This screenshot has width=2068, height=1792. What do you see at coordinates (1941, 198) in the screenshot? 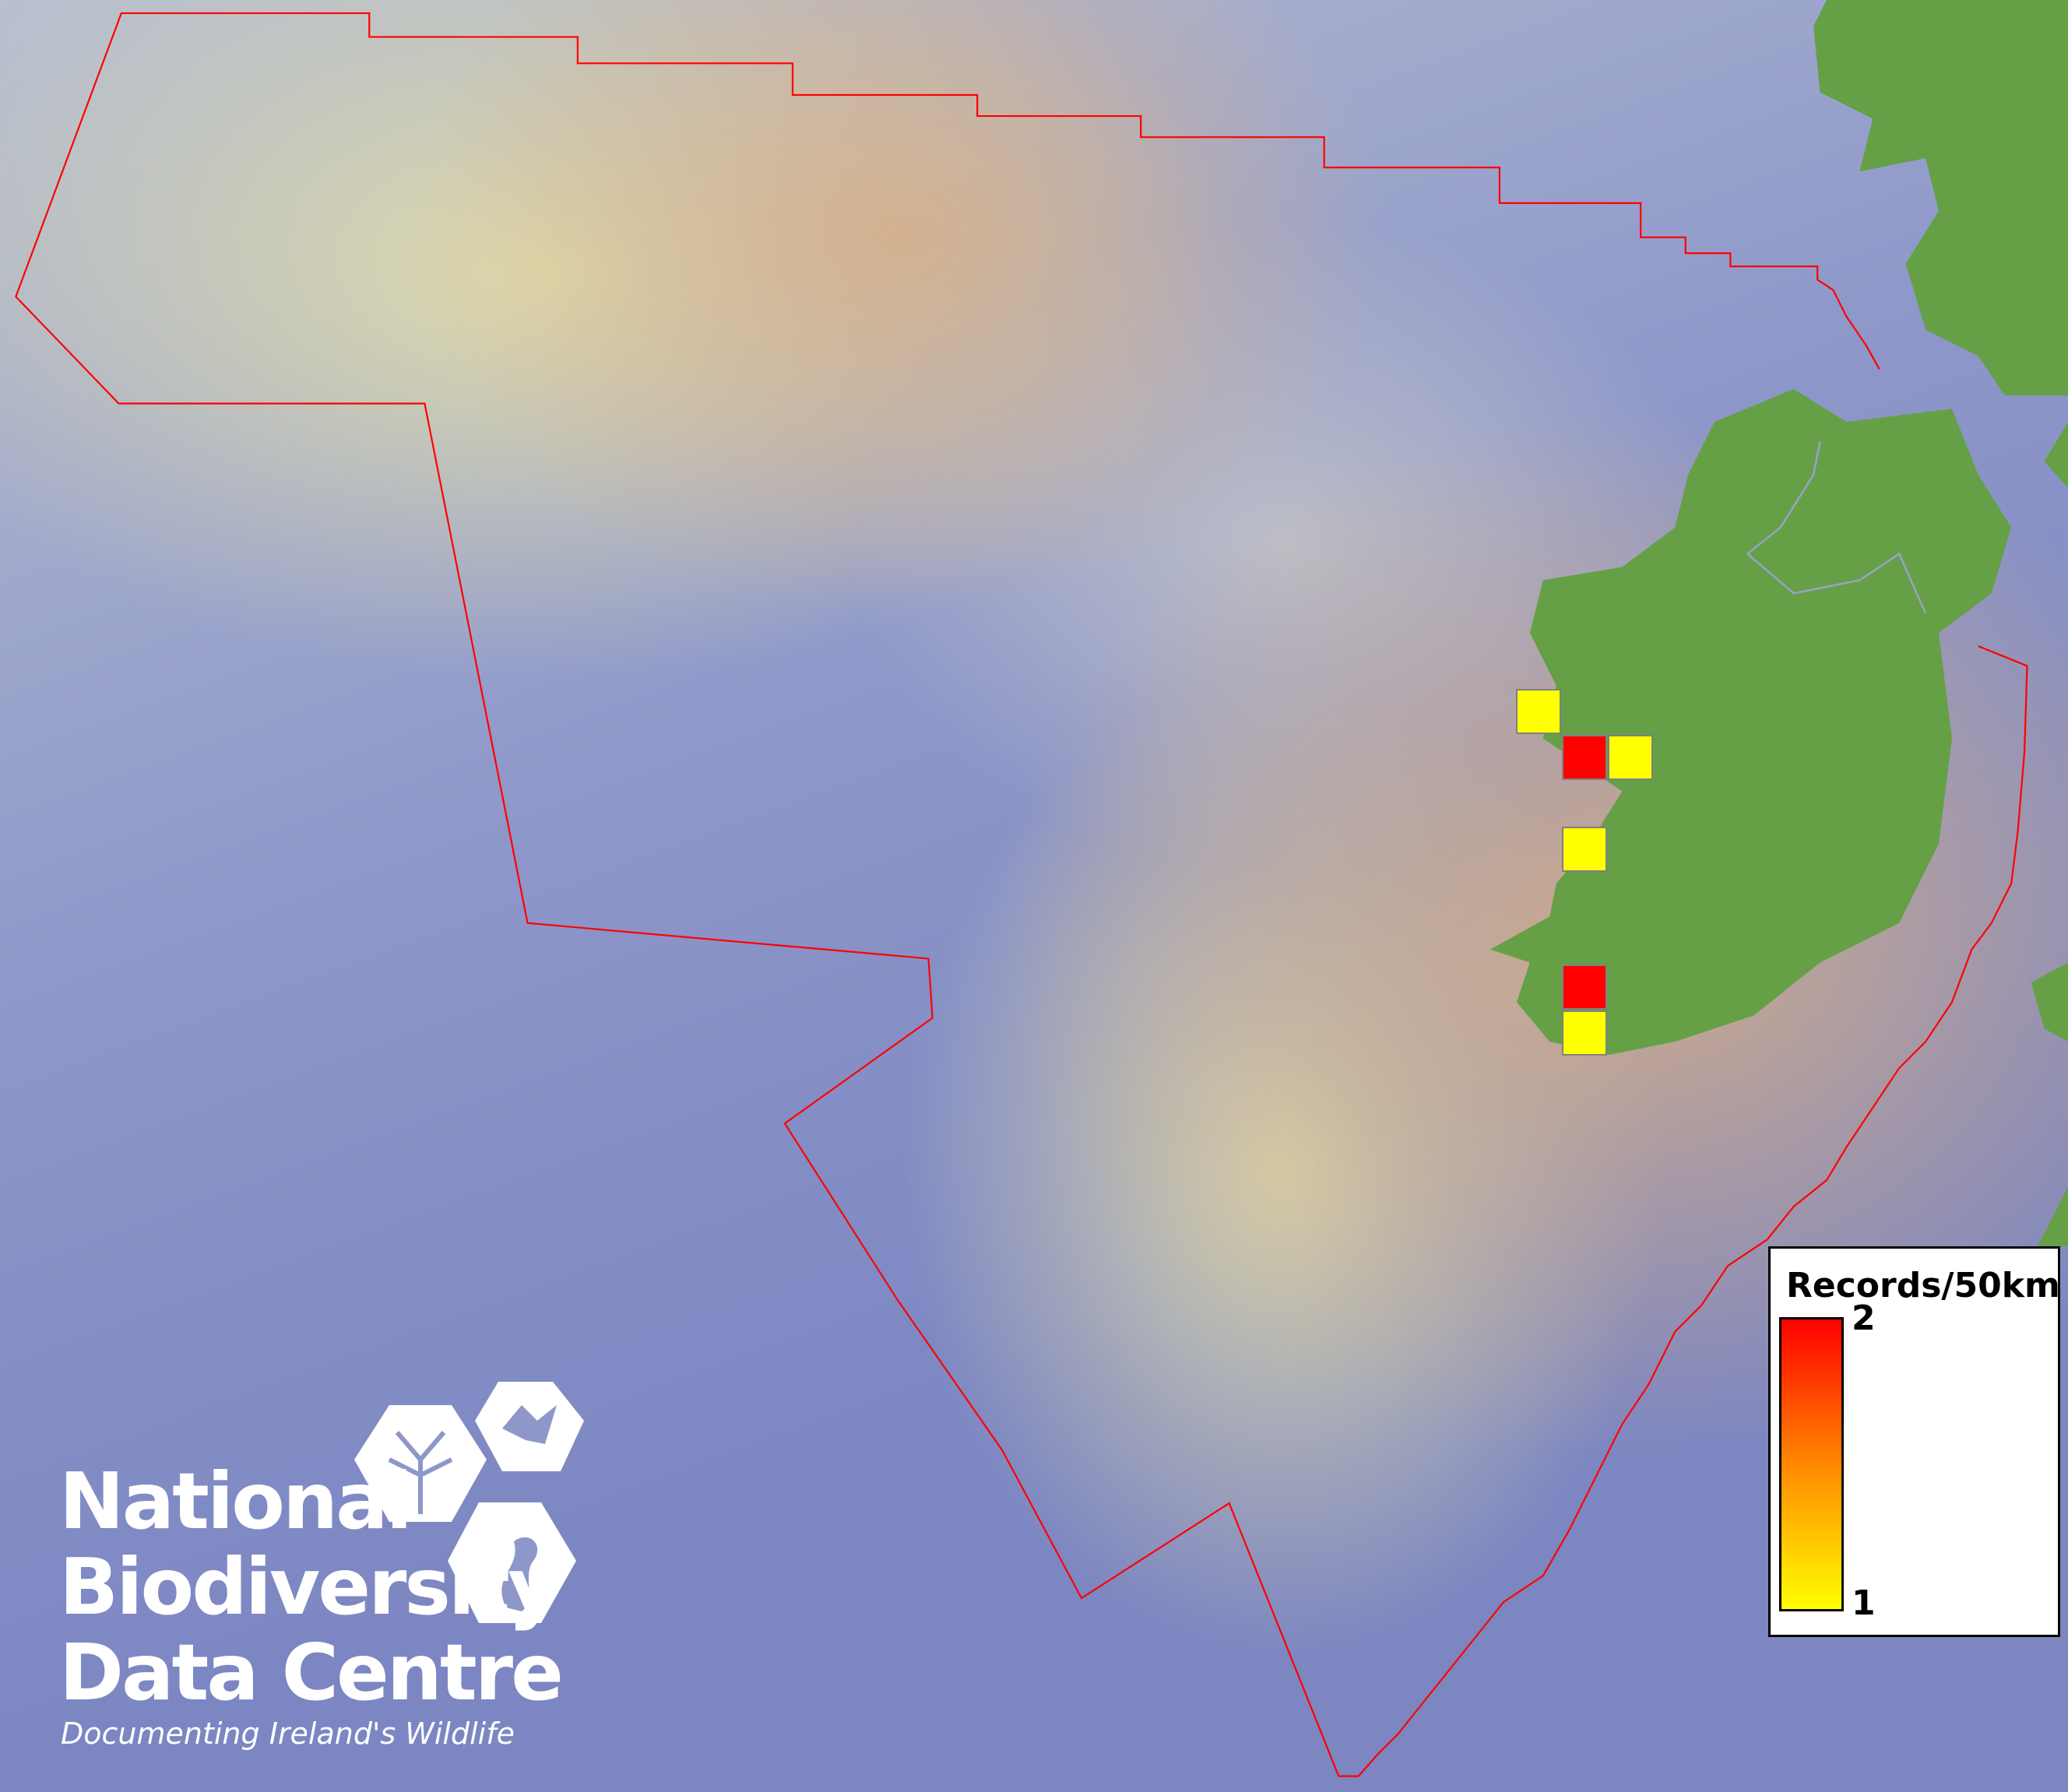
I see `scotland-landmass` at bounding box center [1941, 198].